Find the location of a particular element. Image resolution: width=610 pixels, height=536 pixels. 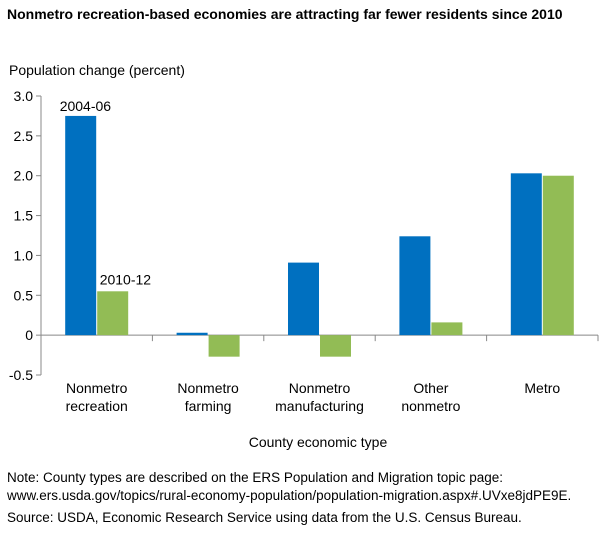

series-label-2004-06: 2004-06 is located at coordinates (86, 106).